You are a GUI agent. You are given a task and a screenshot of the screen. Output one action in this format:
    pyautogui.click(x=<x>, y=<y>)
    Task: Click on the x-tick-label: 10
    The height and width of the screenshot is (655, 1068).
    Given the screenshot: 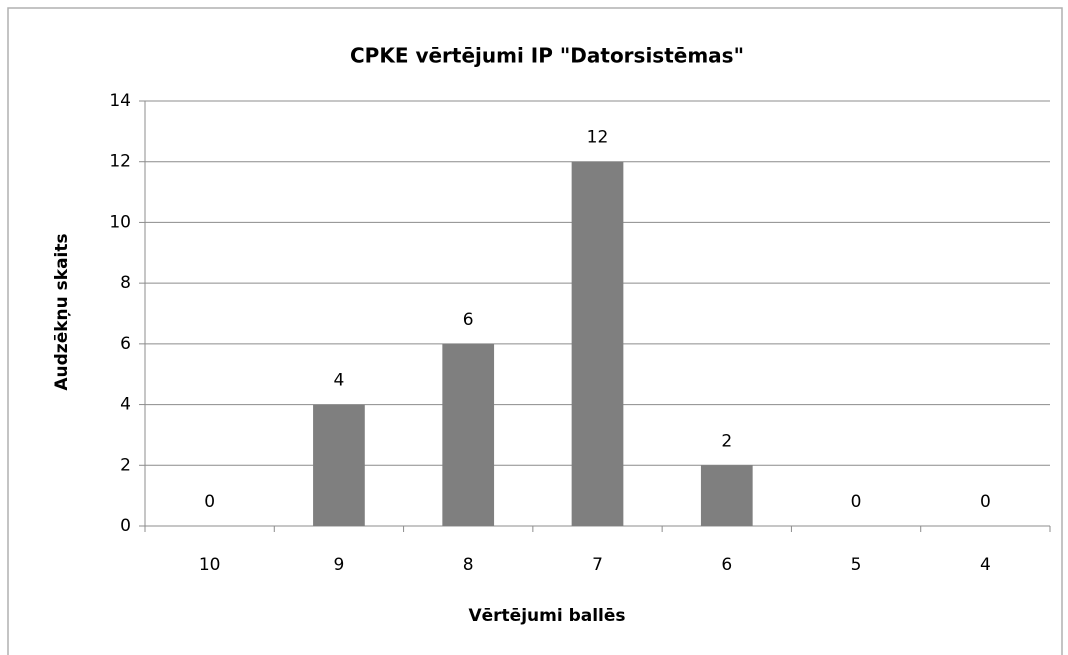 What is the action you would take?
    pyautogui.click(x=210, y=565)
    